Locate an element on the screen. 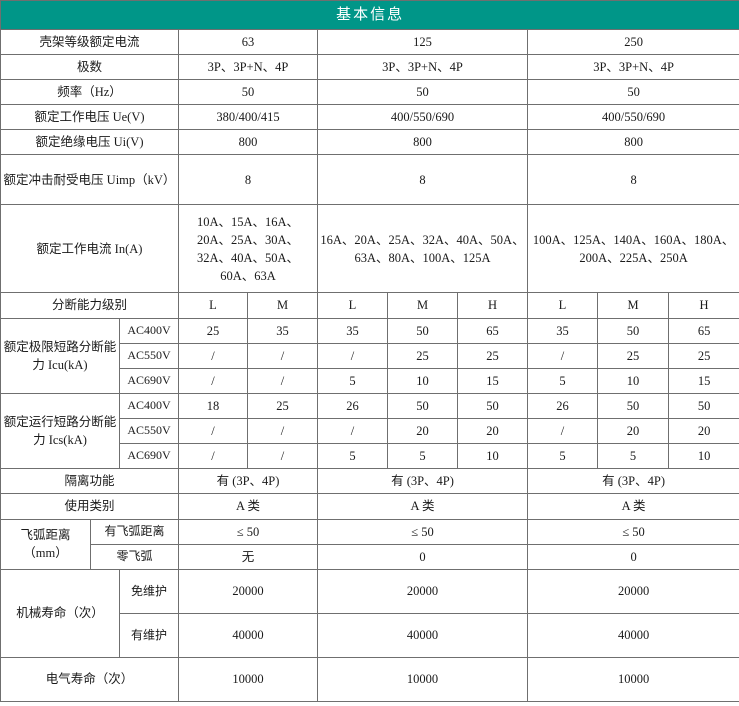 The width and height of the screenshot is (739, 706). row-label-breaking-class: 分断能力级别 is located at coordinates (89, 305).